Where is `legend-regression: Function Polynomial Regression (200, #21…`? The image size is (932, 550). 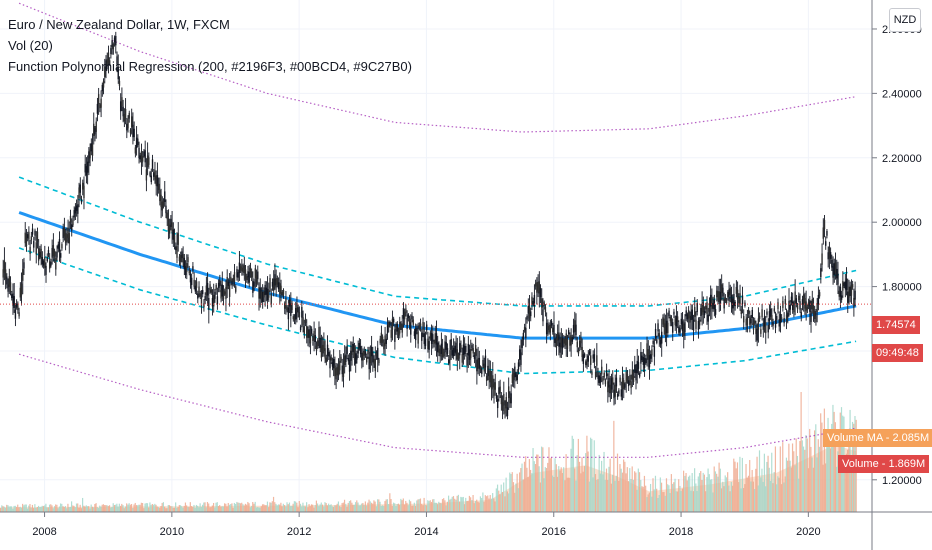
legend-regression: Function Polynomial Regression (200, #21… is located at coordinates (210, 66).